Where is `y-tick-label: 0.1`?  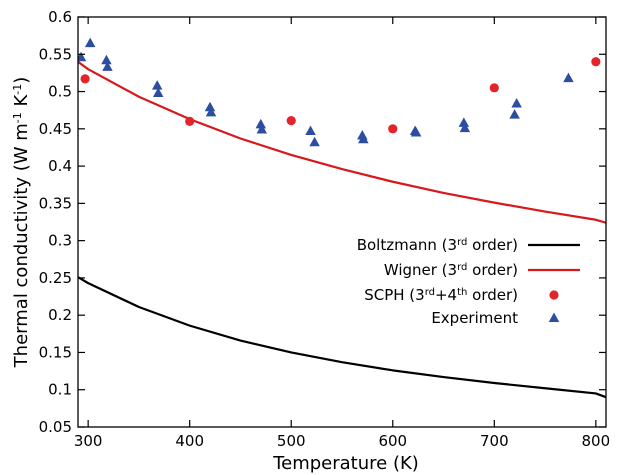
y-tick-label: 0.1 is located at coordinates (60, 390).